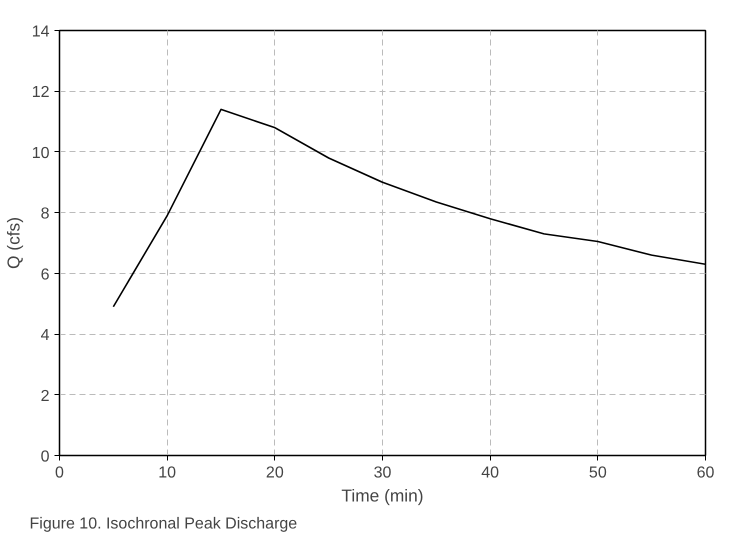  I want to click on x-tick-label: 0, so click(59, 473).